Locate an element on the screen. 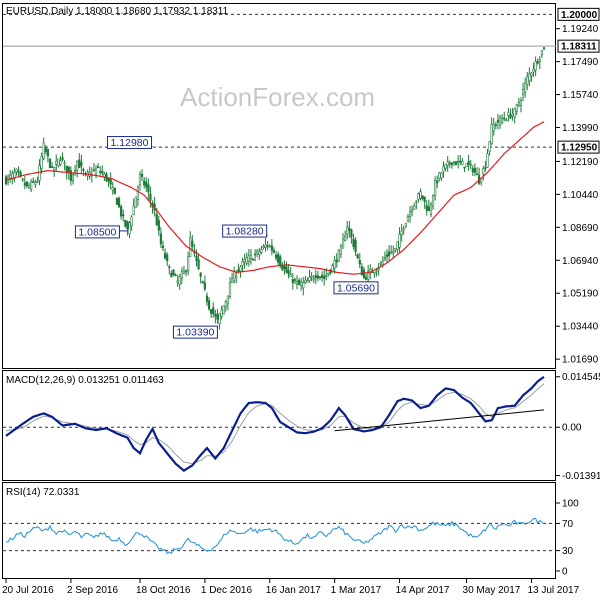  rsi-grid-layer is located at coordinates (279, 537).